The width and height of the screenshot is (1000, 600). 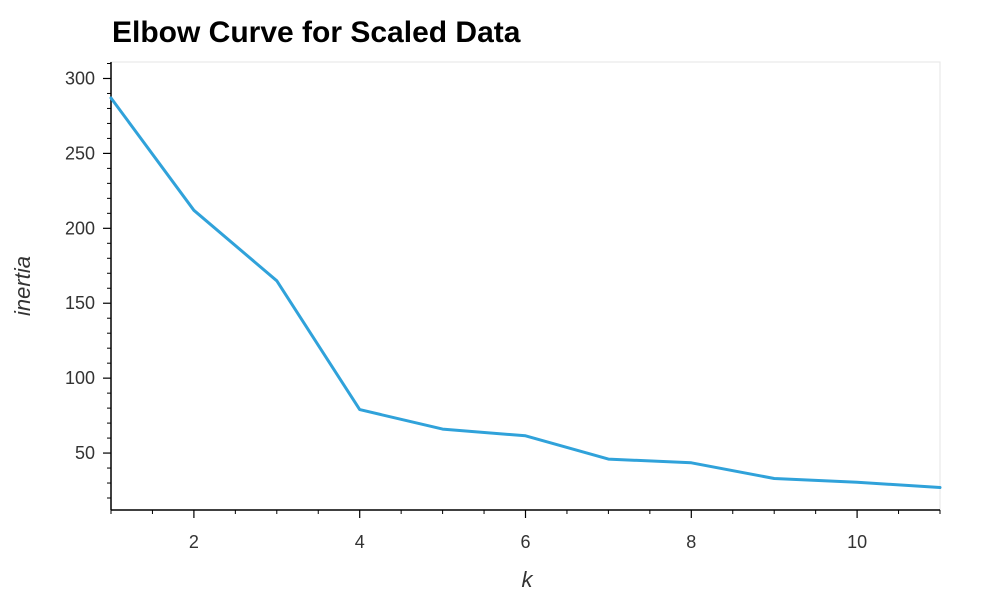 What do you see at coordinates (85, 453) in the screenshot?
I see `y-tick-label: 50` at bounding box center [85, 453].